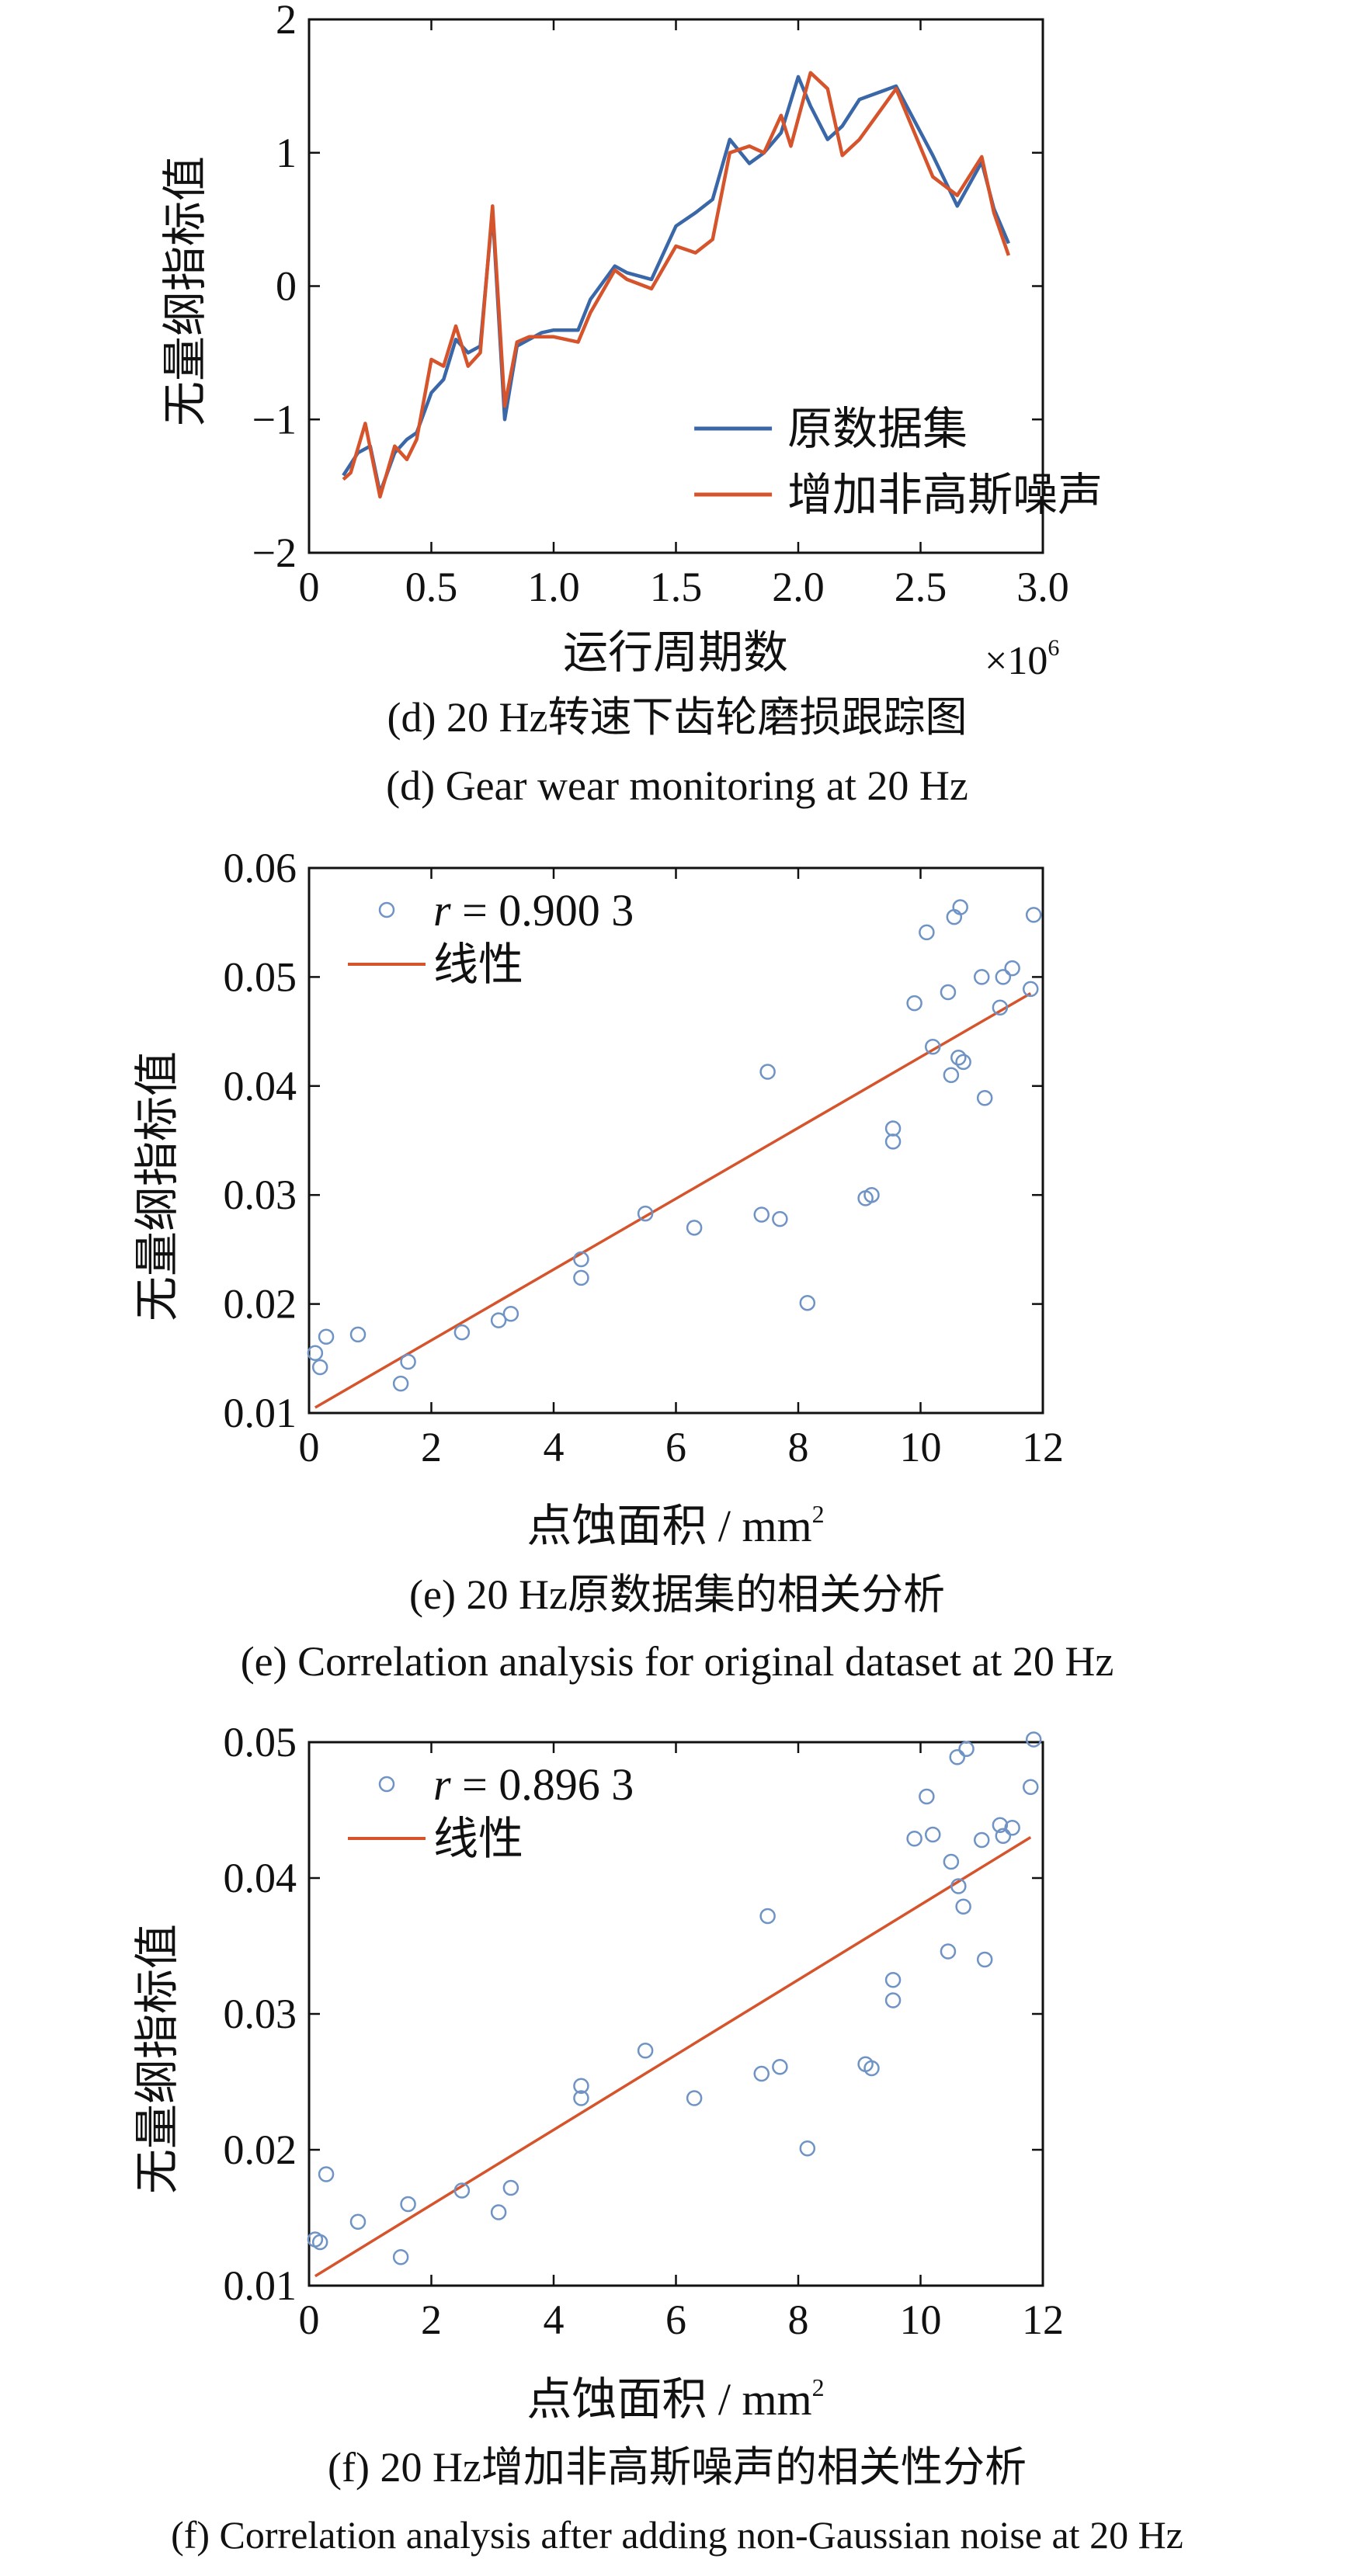  What do you see at coordinates (260, 1195) in the screenshot?
I see `y-tick-label: 0.03` at bounding box center [260, 1195].